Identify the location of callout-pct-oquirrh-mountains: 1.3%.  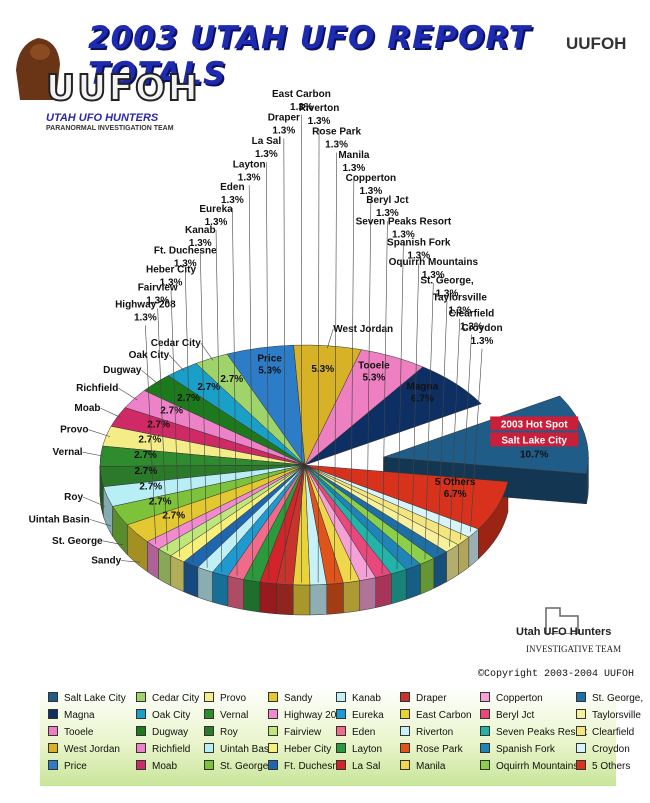
(433, 275).